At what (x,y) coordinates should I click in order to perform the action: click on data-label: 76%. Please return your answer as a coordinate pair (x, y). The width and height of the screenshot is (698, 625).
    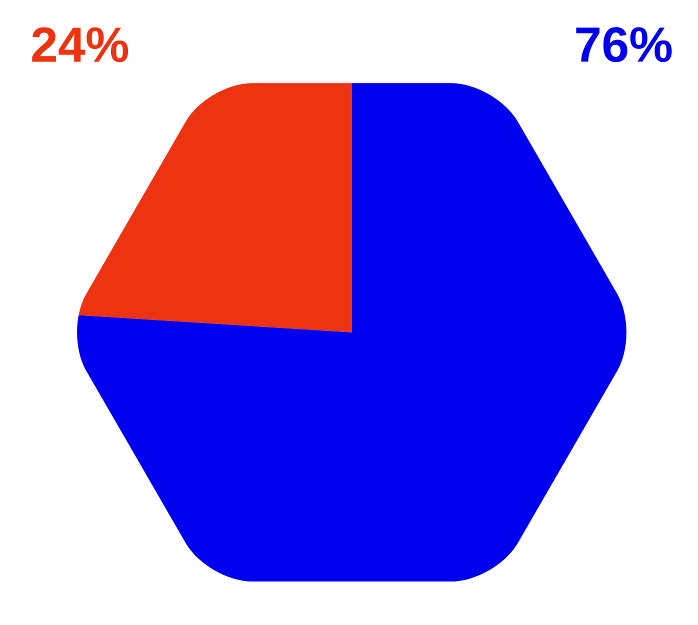
    Looking at the image, I should click on (624, 44).